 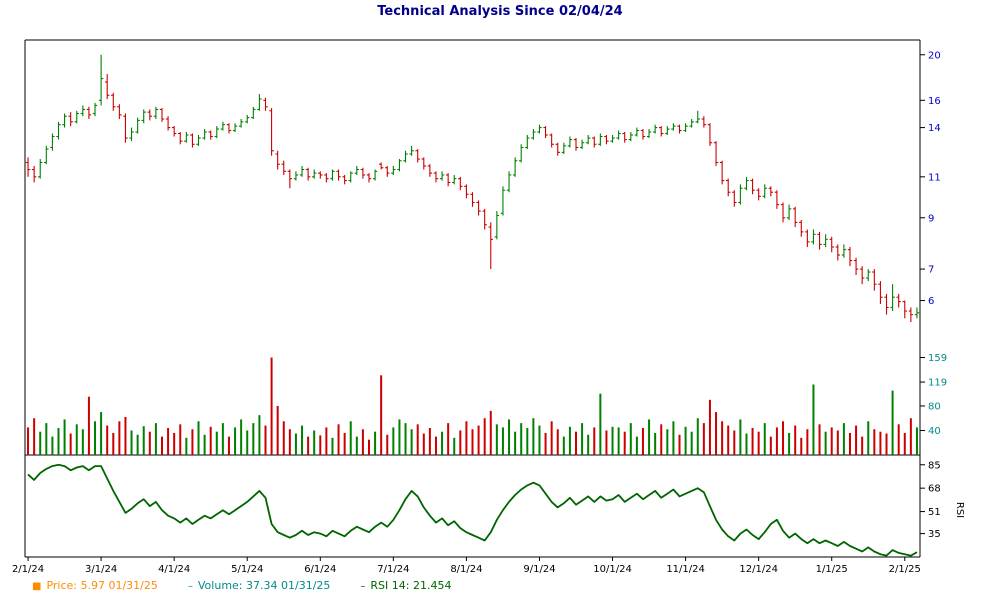 I want to click on volume-marker-icon: –, so click(x=190, y=586).